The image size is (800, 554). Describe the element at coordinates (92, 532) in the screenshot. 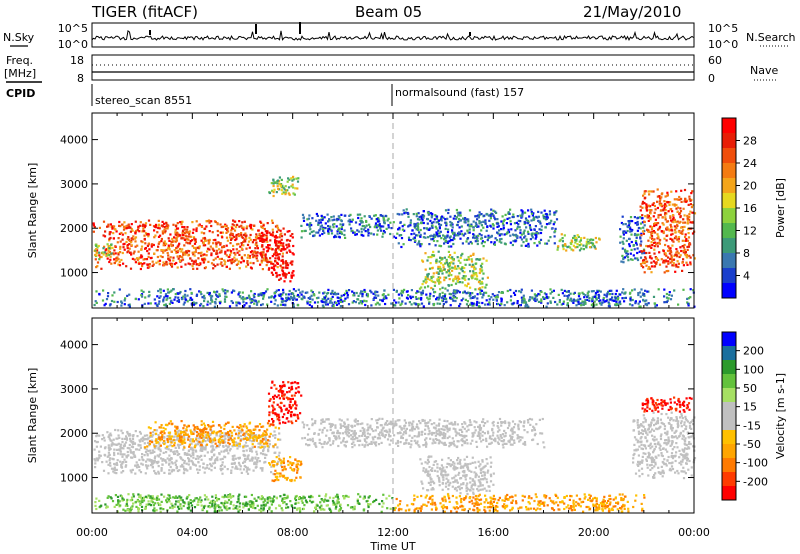

I see `x-tick-label: 00:00` at that location.